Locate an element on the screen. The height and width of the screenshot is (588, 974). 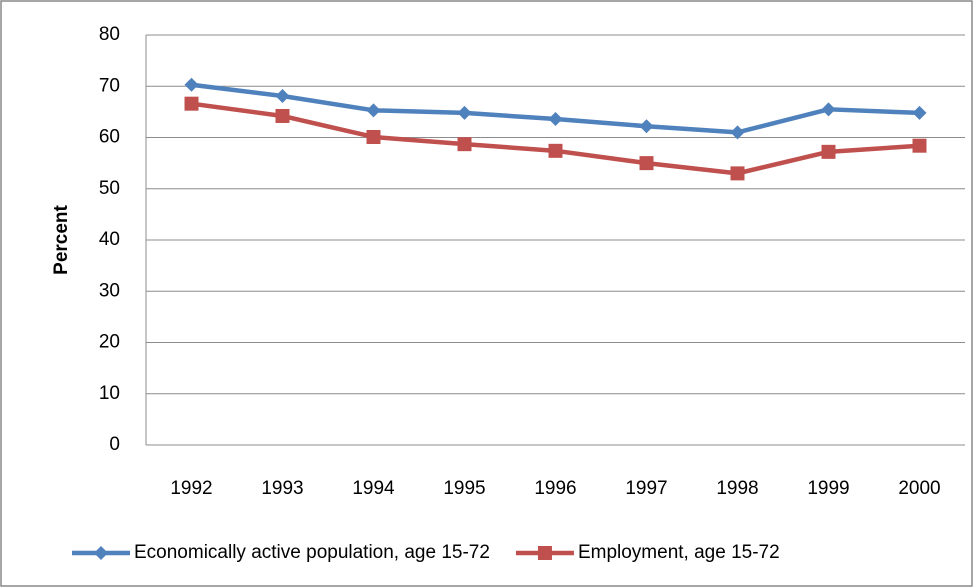
x-tick-label: 1998 is located at coordinates (737, 488).